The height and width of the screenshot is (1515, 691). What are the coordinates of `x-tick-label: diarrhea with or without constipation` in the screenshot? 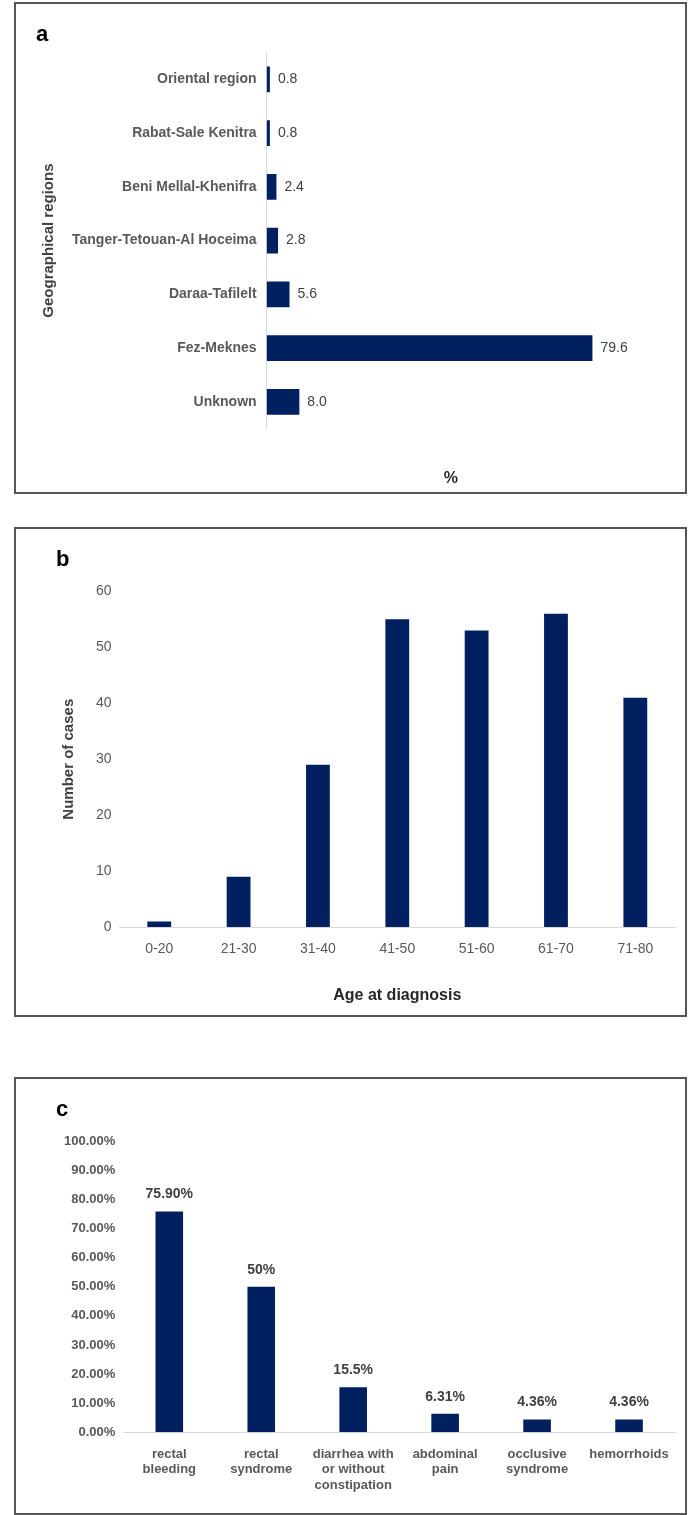 It's located at (353, 1468).